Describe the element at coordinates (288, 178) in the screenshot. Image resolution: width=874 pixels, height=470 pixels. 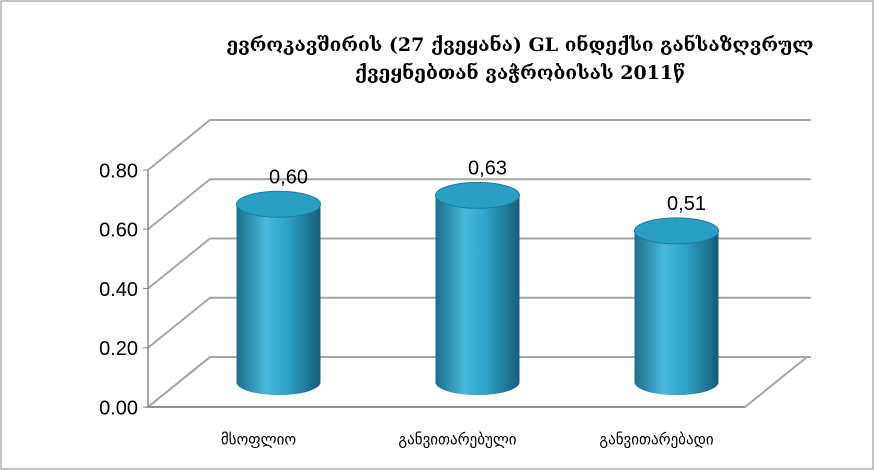
I see `value-label: 0,60` at that location.